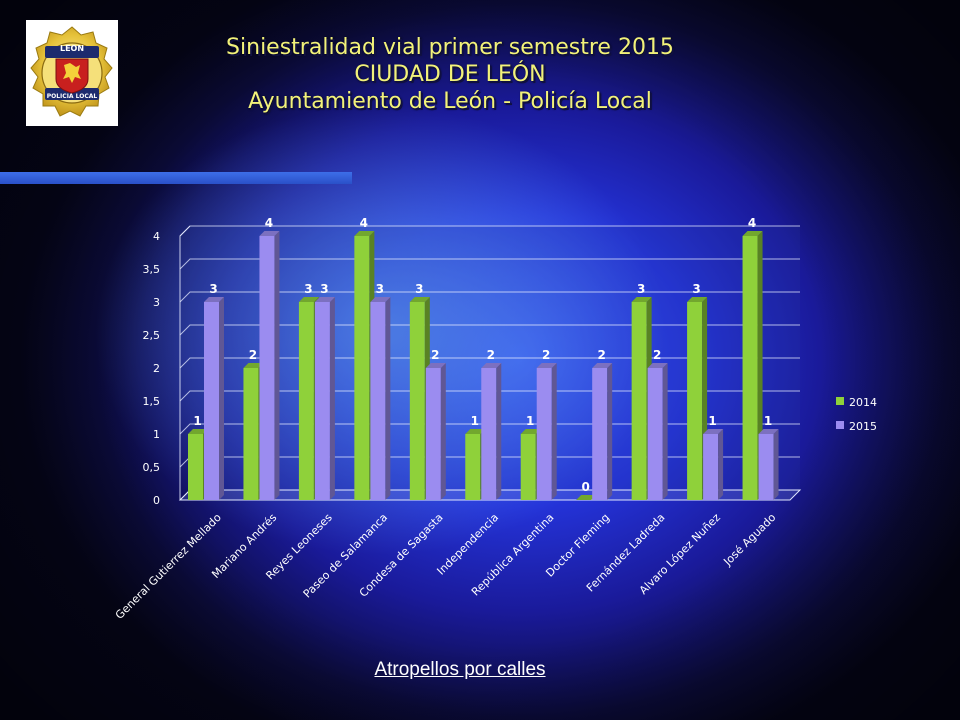  Describe the element at coordinates (152, 467) in the screenshot. I see `y-tick-label: 0,5` at that location.